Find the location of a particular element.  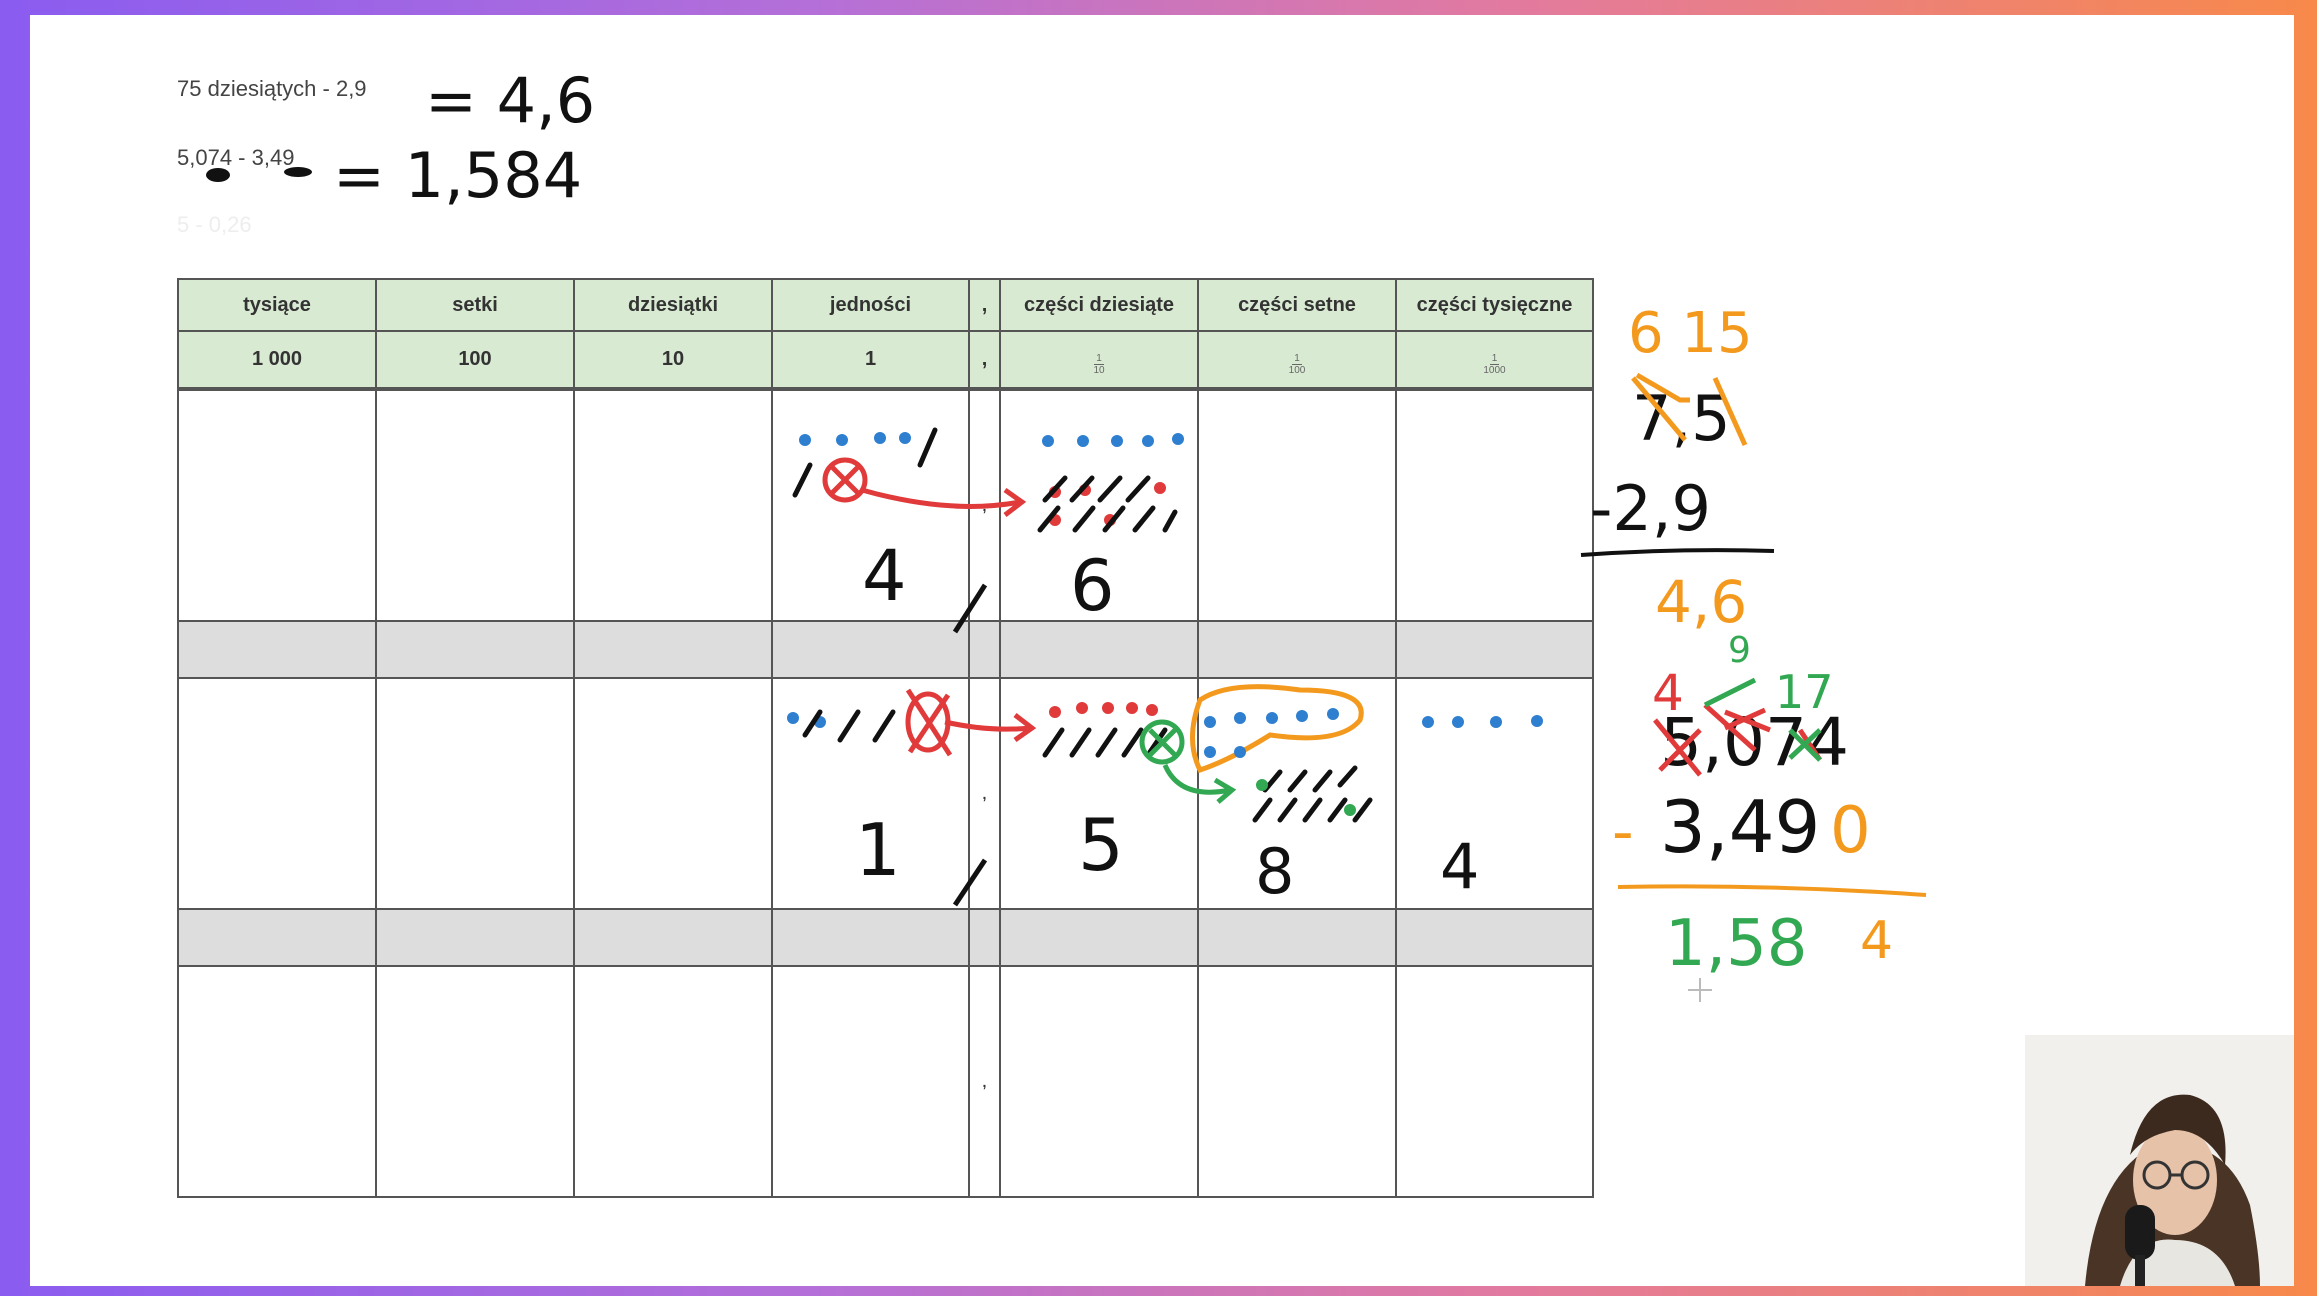

work-row-1: , is located at coordinates (885, 505).